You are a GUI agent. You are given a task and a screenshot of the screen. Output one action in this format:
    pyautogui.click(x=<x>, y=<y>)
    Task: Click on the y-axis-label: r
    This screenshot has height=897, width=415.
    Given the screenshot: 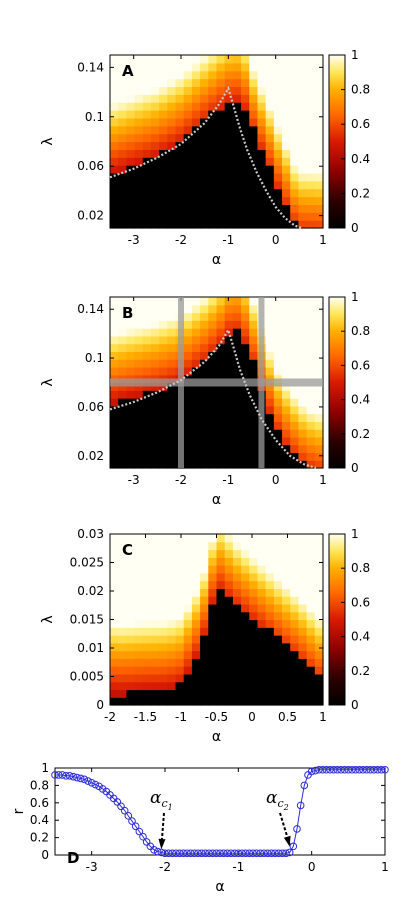 What is the action you would take?
    pyautogui.click(x=19, y=811)
    